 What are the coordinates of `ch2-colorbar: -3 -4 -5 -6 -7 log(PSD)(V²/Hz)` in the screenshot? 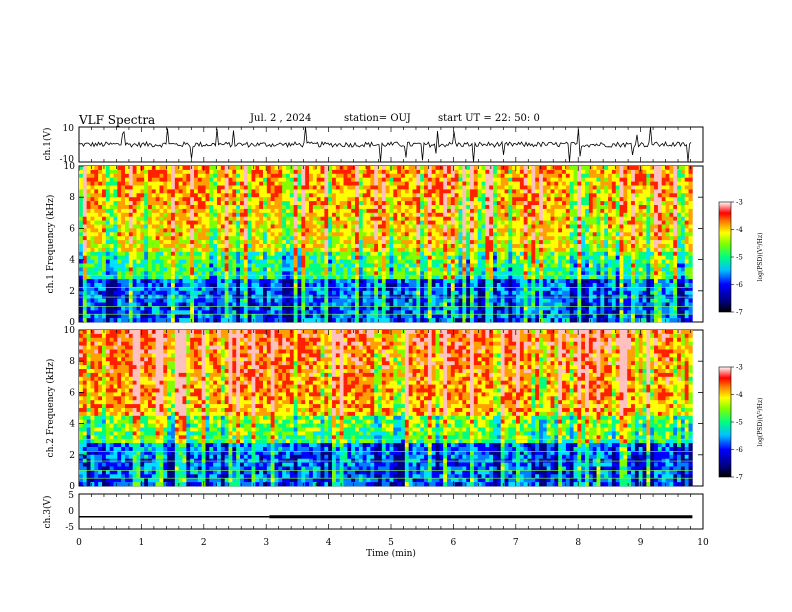 It's located at (741, 423).